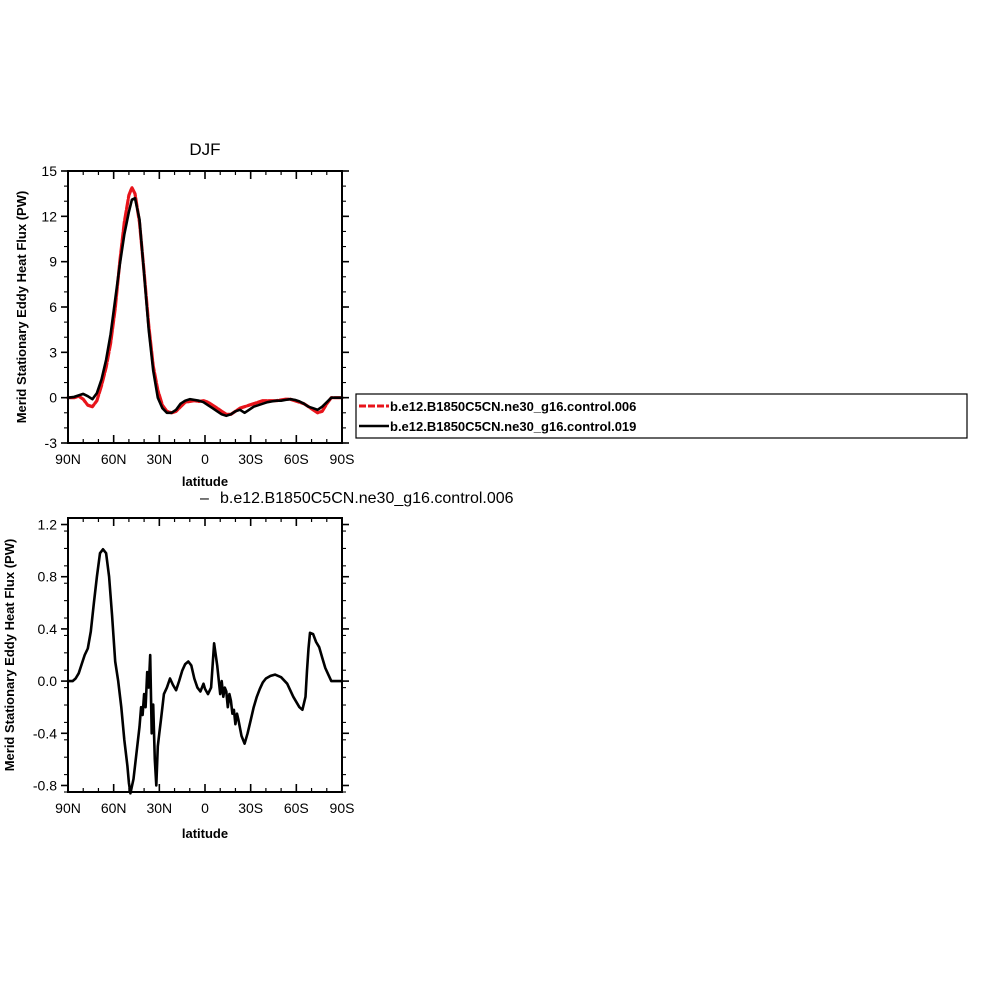  I want to click on djf-title: DJF, so click(204, 149).